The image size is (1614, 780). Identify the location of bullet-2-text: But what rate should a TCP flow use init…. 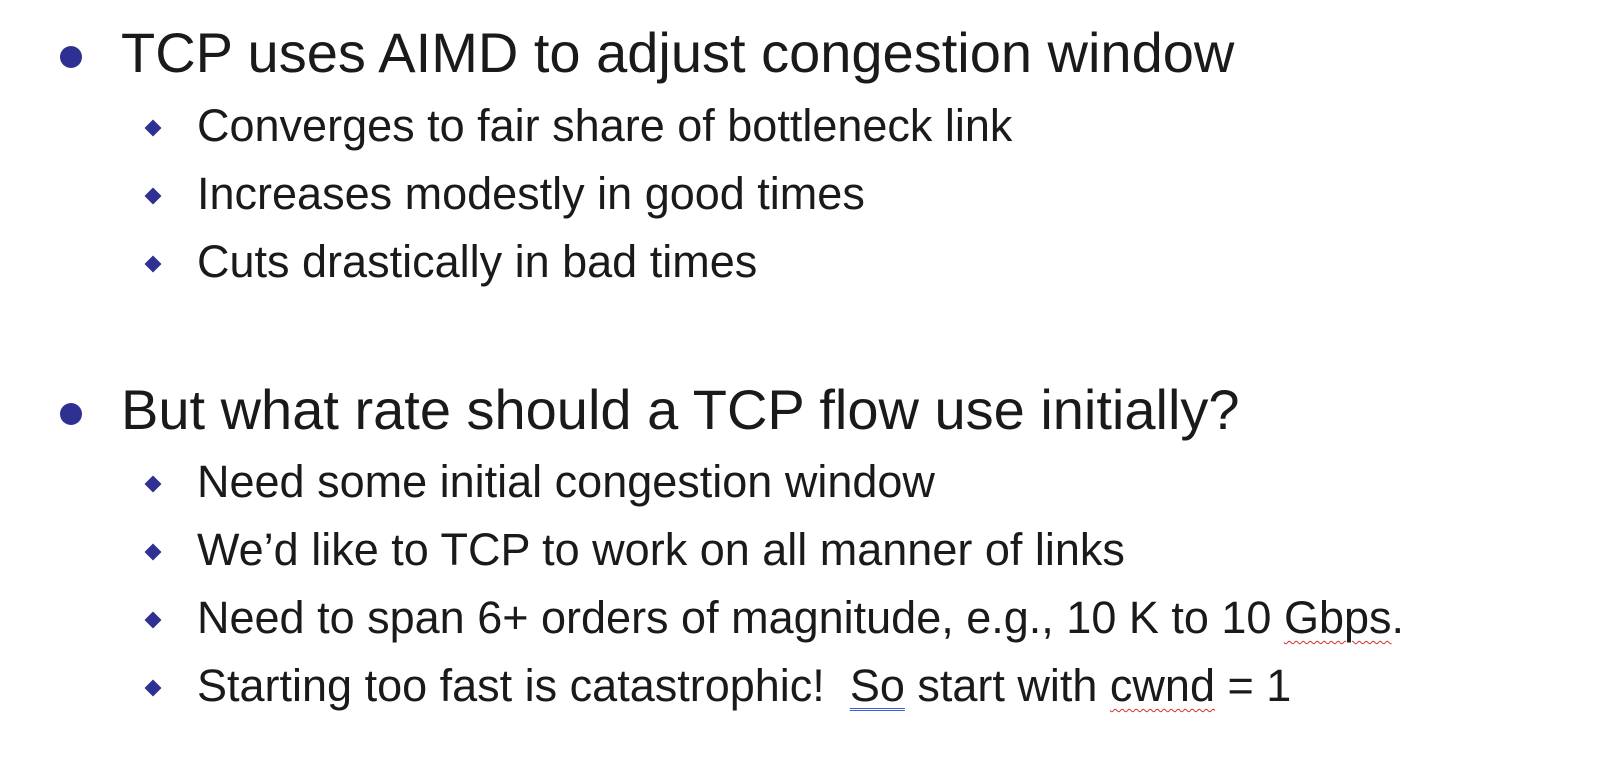
(680, 409).